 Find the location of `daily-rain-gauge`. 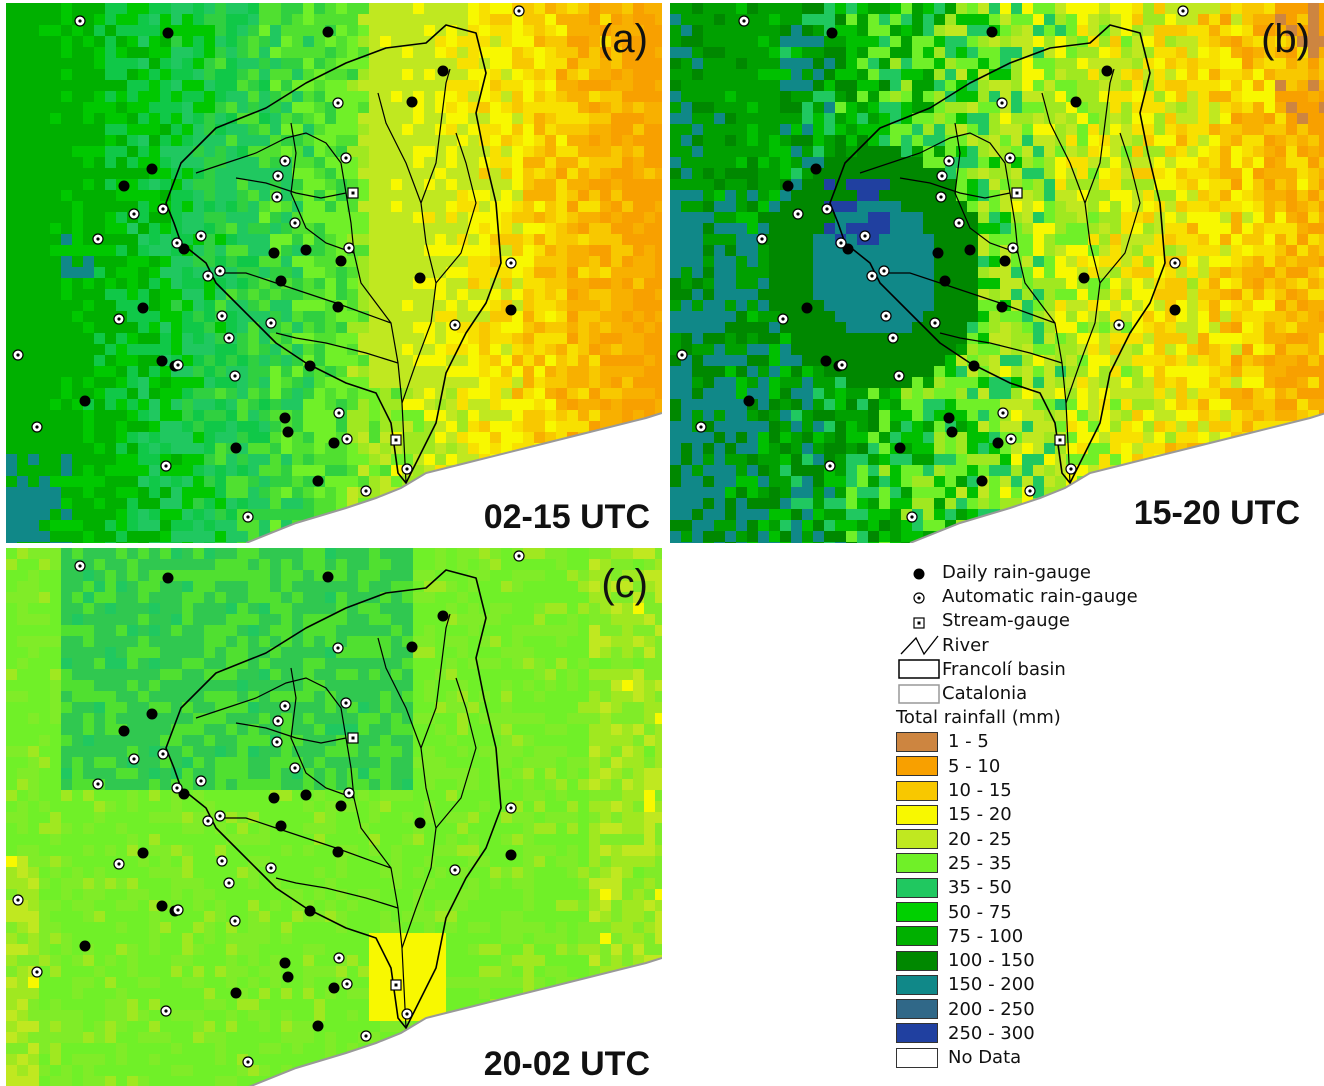

daily-rain-gauge is located at coordinates (85, 401).